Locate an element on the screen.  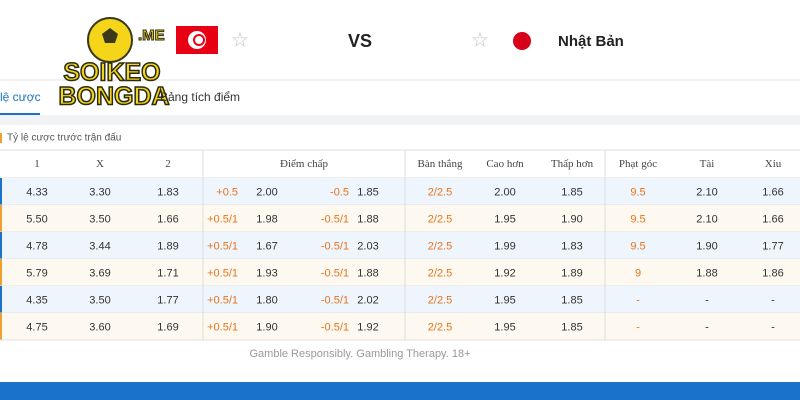
column-header: 2 is located at coordinates (168, 164).